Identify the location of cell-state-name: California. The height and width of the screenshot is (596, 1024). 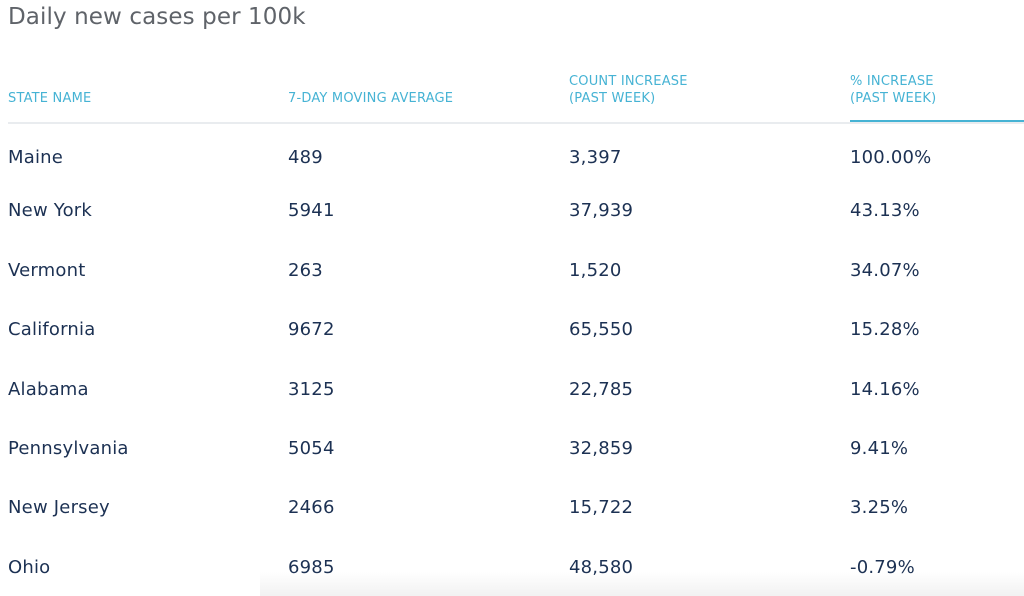
(52, 329).